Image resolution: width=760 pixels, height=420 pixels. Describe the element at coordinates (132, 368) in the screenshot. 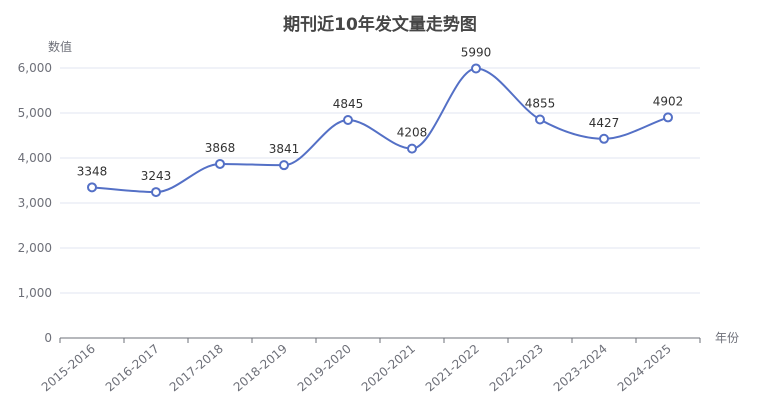

I see `x-tick-label: 2016-2017` at that location.